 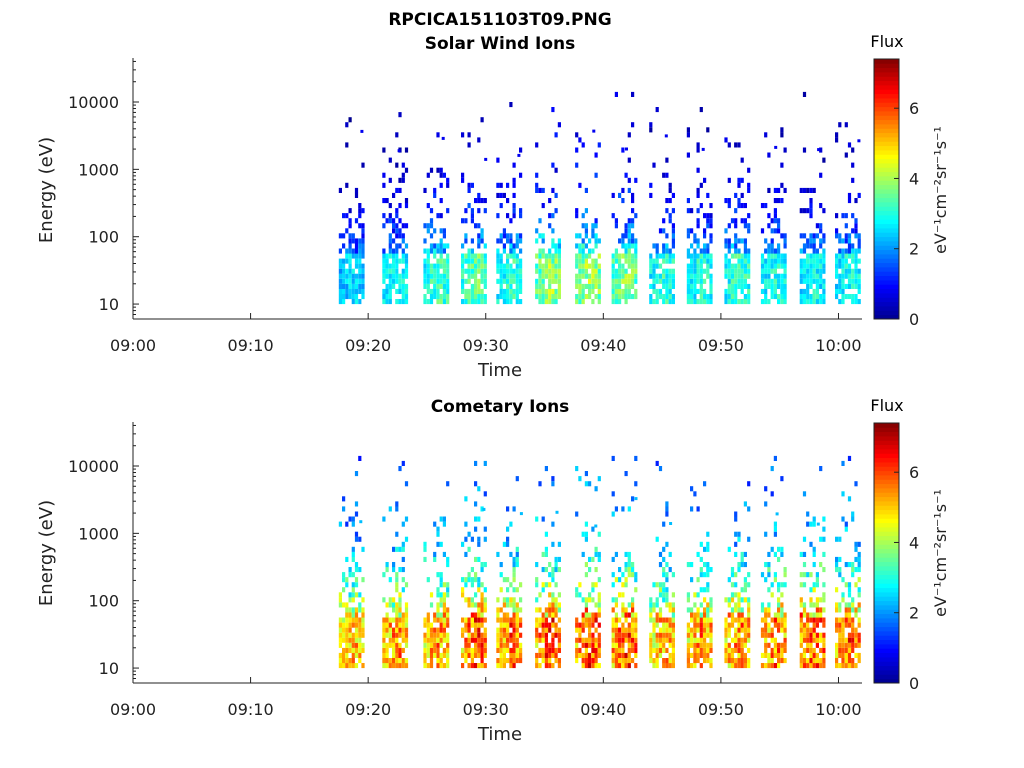 I want to click on x-tick-label: 09:30, so click(x=486, y=345).